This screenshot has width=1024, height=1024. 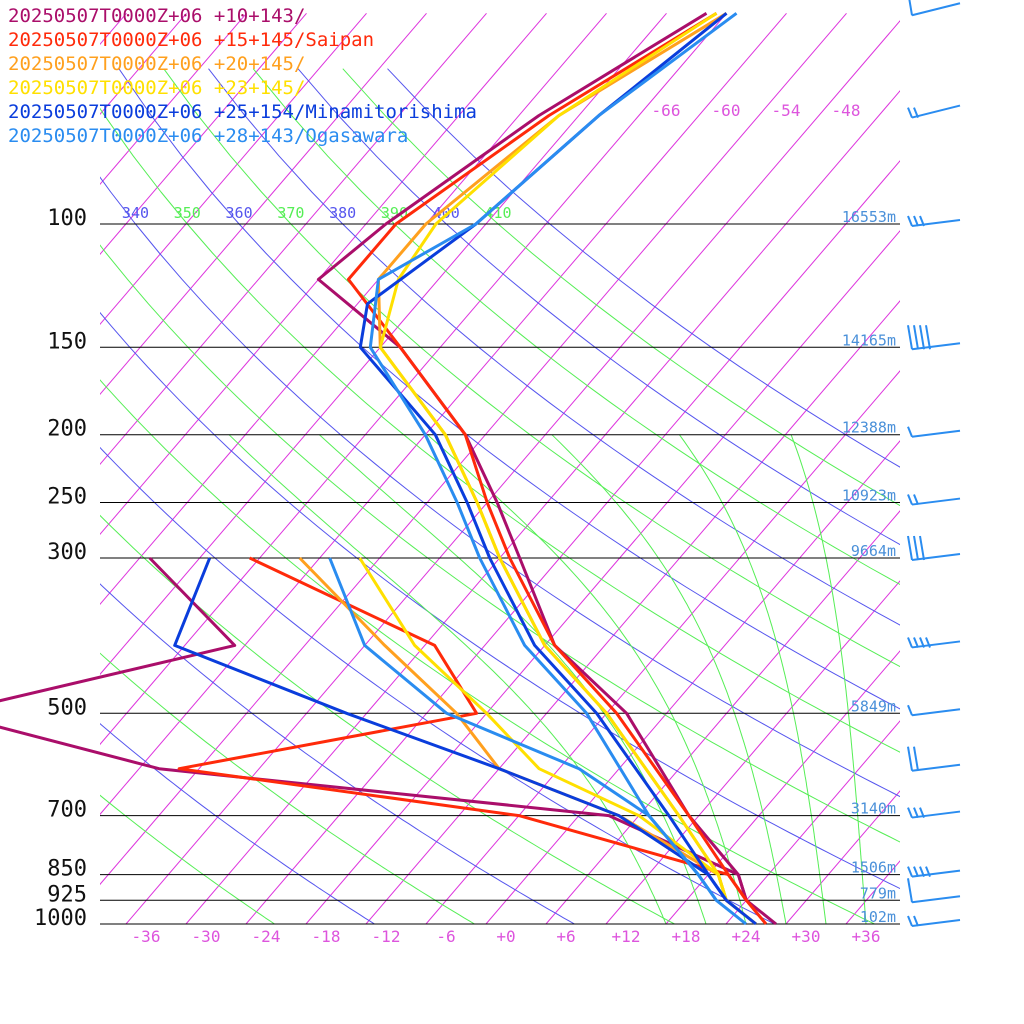 I want to click on height-label: 779m, so click(x=878, y=893).